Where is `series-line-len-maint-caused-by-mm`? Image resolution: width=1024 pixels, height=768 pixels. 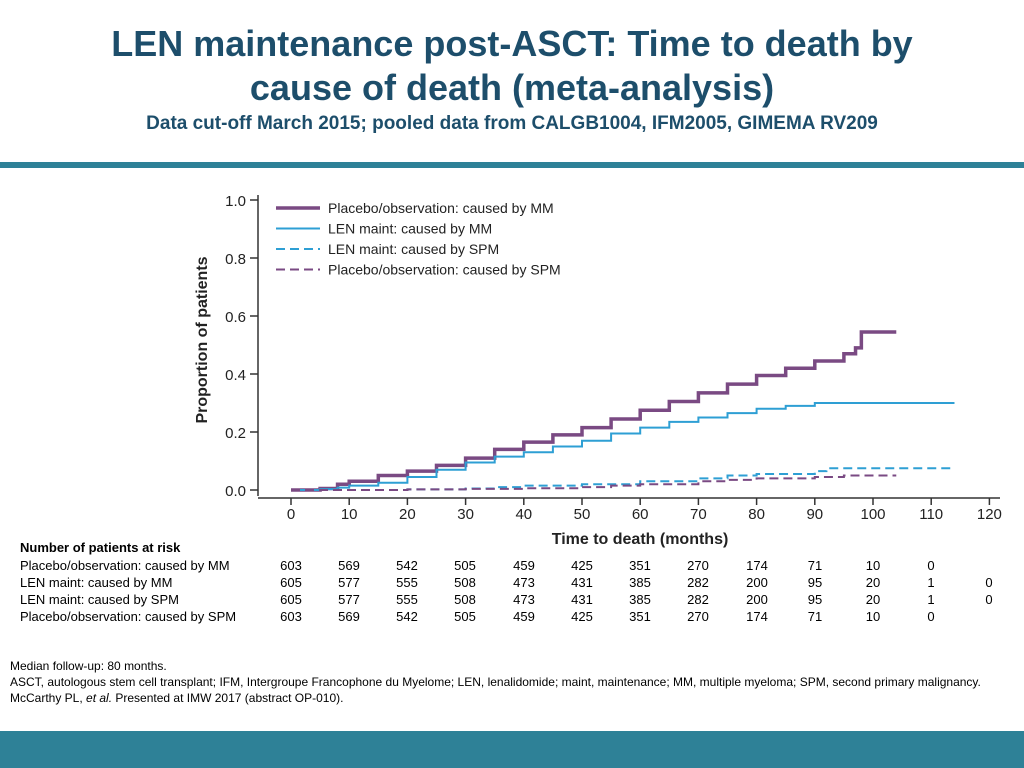
series-line-len-maint-caused-by-mm is located at coordinates (623, 446).